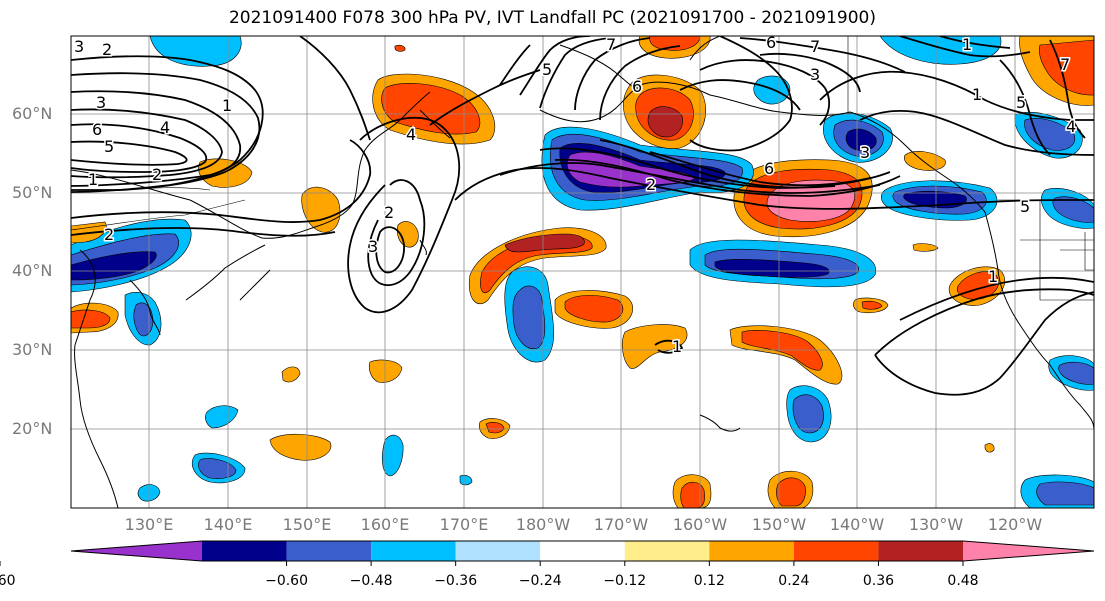 The image size is (1105, 601). What do you see at coordinates (32, 270) in the screenshot?
I see `lat-label-40n: 40°N` at bounding box center [32, 270].